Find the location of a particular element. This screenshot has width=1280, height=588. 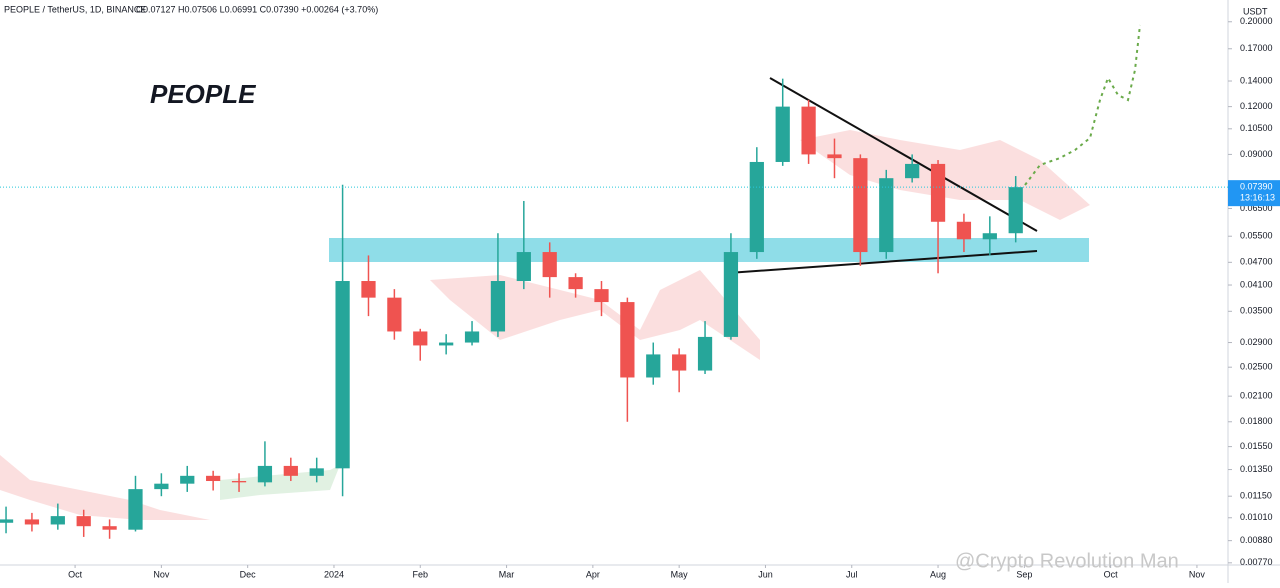

projection-path is located at coordinates (1082, 105).